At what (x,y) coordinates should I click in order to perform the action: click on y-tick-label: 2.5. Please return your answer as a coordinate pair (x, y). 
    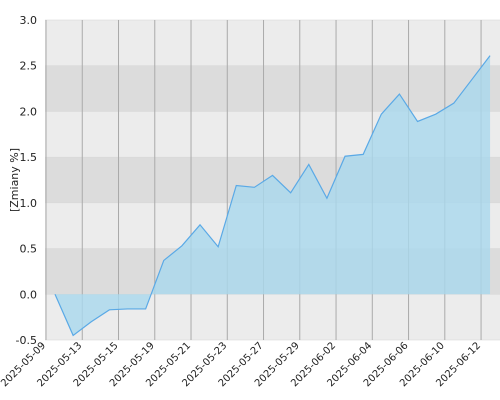
    Looking at the image, I should click on (29, 66).